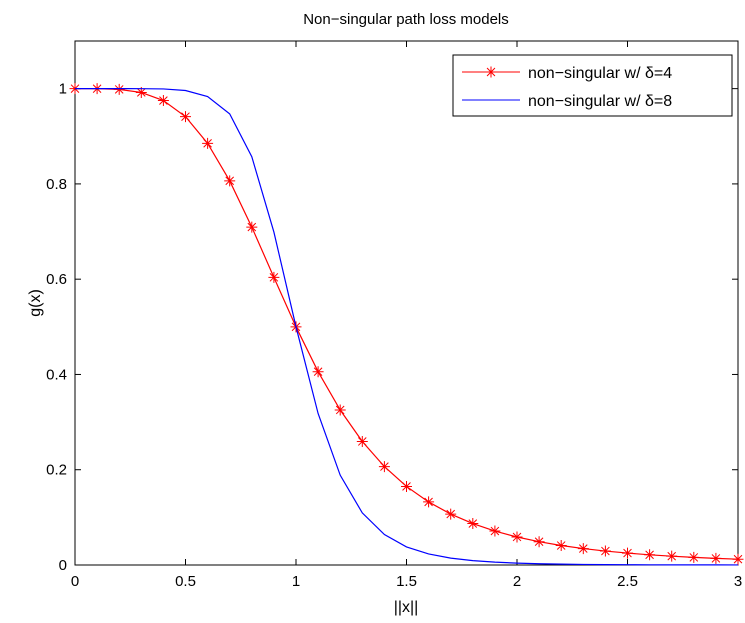  Describe the element at coordinates (185, 581) in the screenshot. I see `x-tick-label: 0.5` at that location.